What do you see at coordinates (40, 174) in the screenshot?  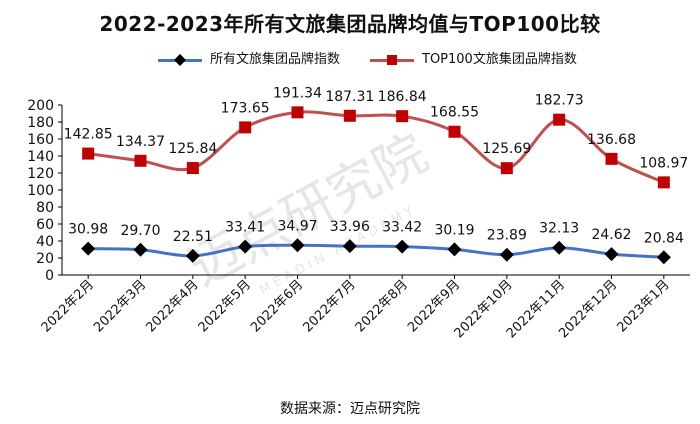 I see `y-tick-label: 120` at bounding box center [40, 174].